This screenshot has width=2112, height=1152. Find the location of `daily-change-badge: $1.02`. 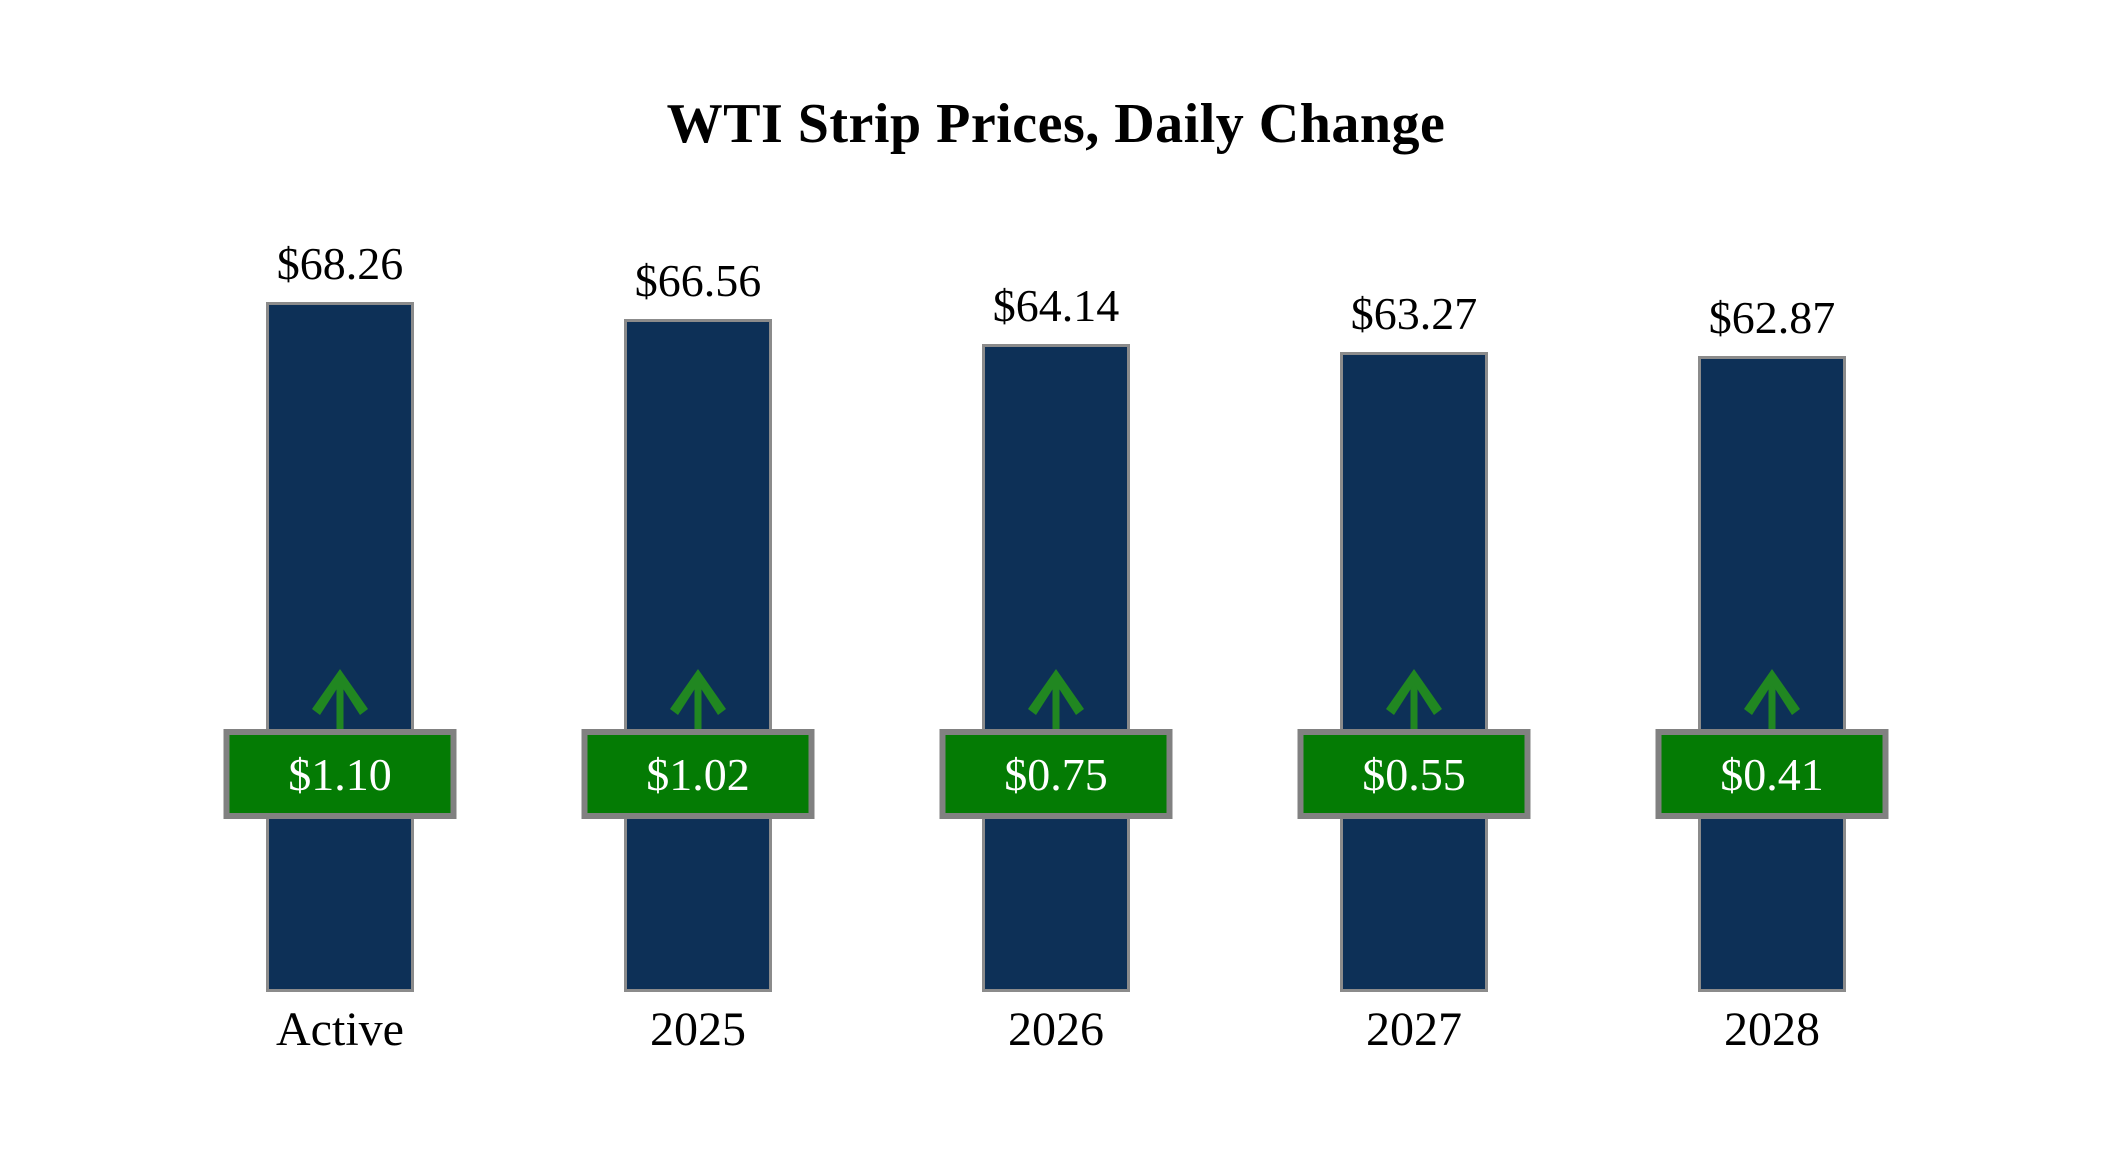

daily-change-badge: $1.02 is located at coordinates (698, 774).